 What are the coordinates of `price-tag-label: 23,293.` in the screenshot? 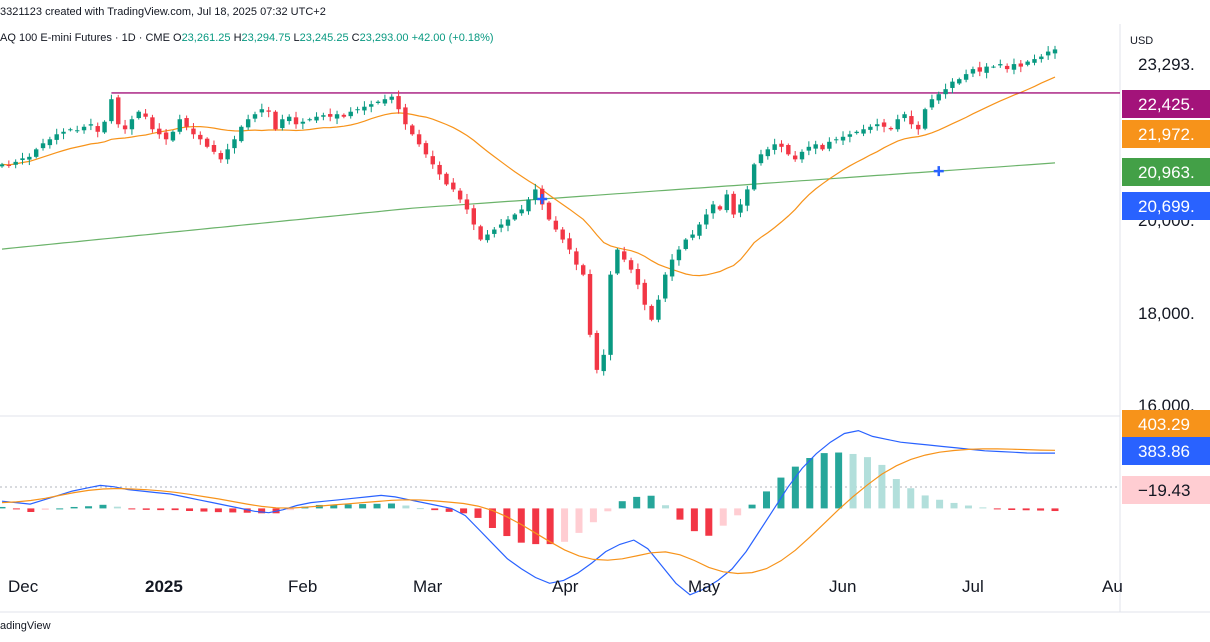 It's located at (1166, 64).